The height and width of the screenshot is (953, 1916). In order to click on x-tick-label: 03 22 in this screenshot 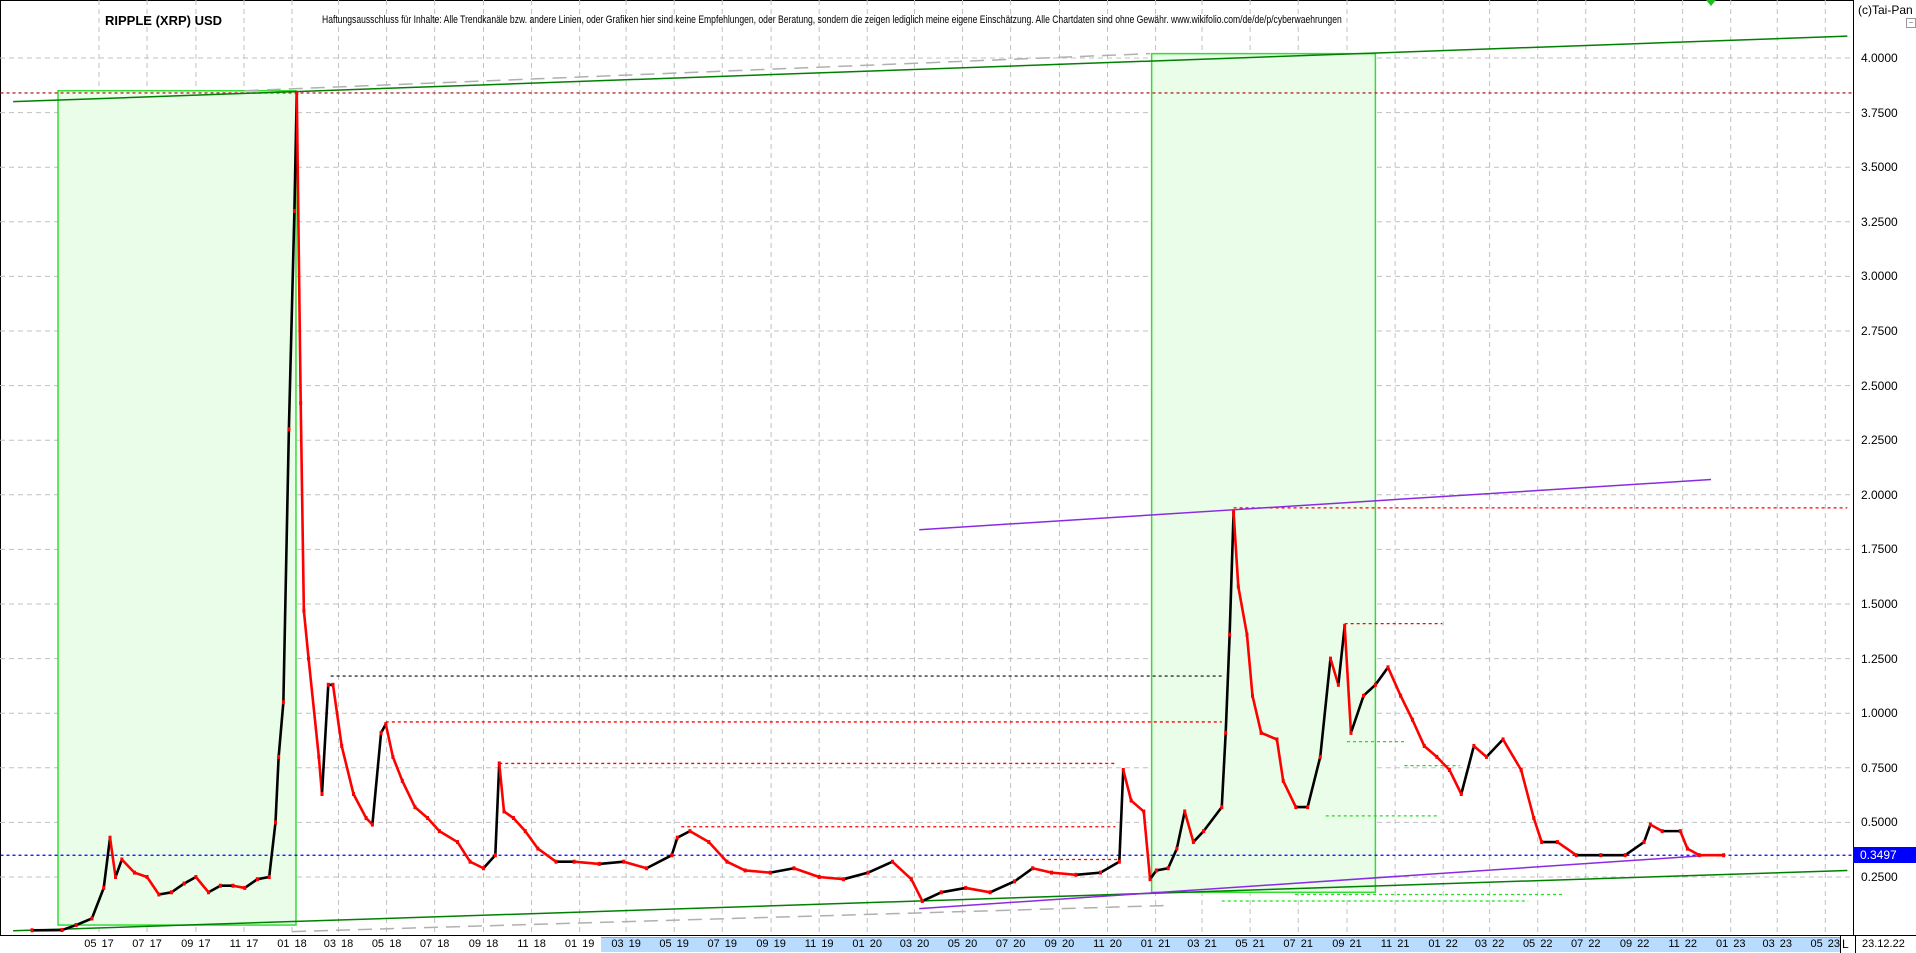, I will do `click(1490, 944)`.